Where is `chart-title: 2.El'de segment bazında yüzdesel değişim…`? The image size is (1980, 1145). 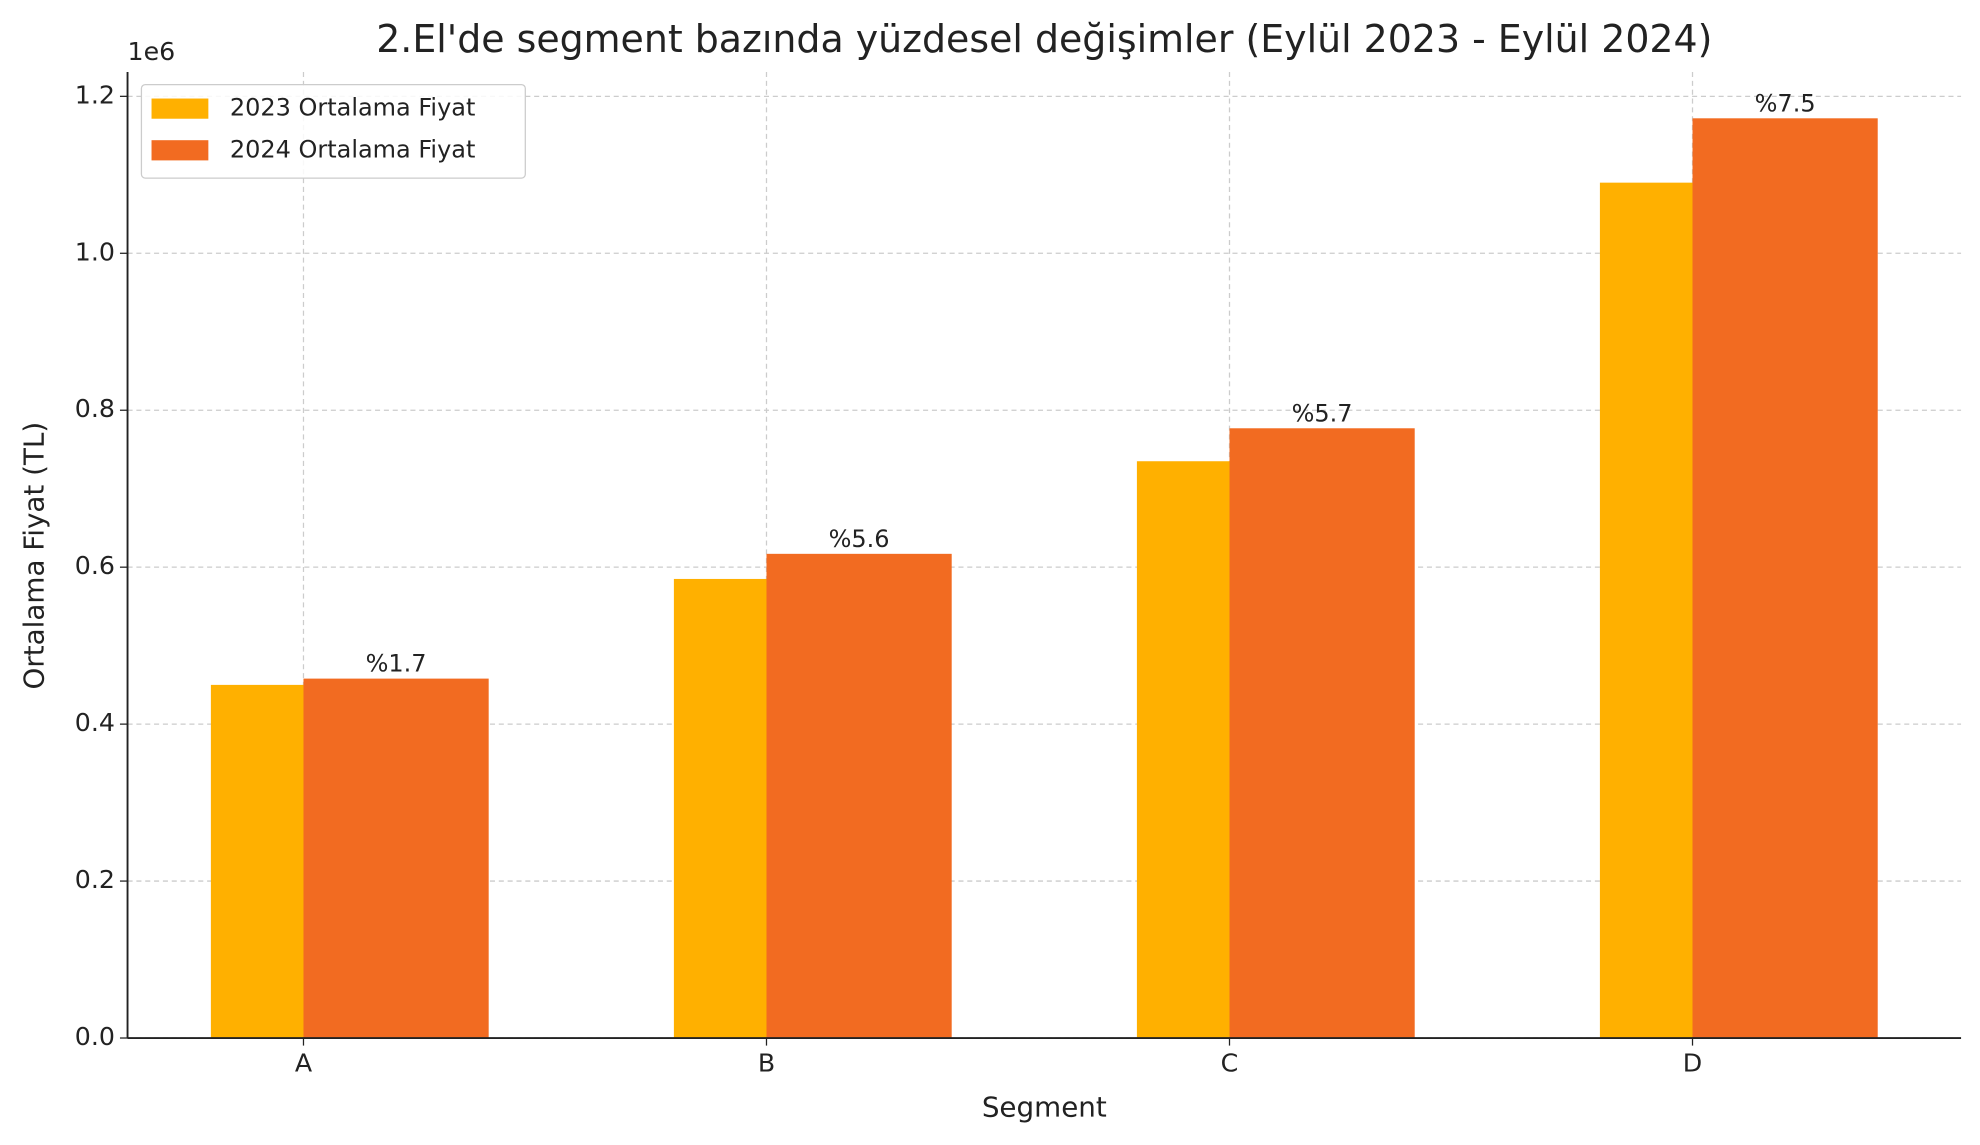
chart-title: 2.El'de segment bazında yüzdesel değişim… is located at coordinates (1044, 39).